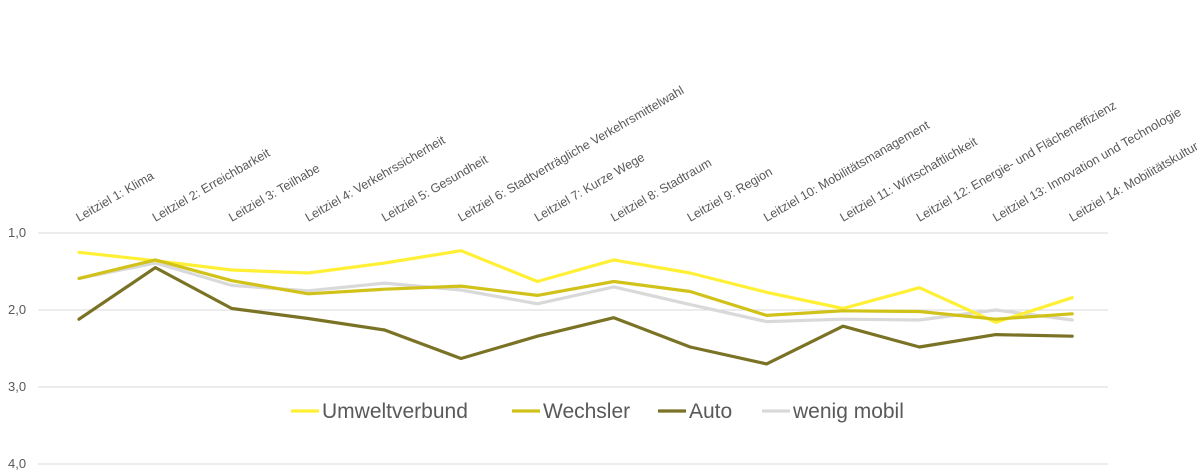 This screenshot has height=474, width=1200. Describe the element at coordinates (848, 411) in the screenshot. I see `legend-label: wenig mobil` at that location.